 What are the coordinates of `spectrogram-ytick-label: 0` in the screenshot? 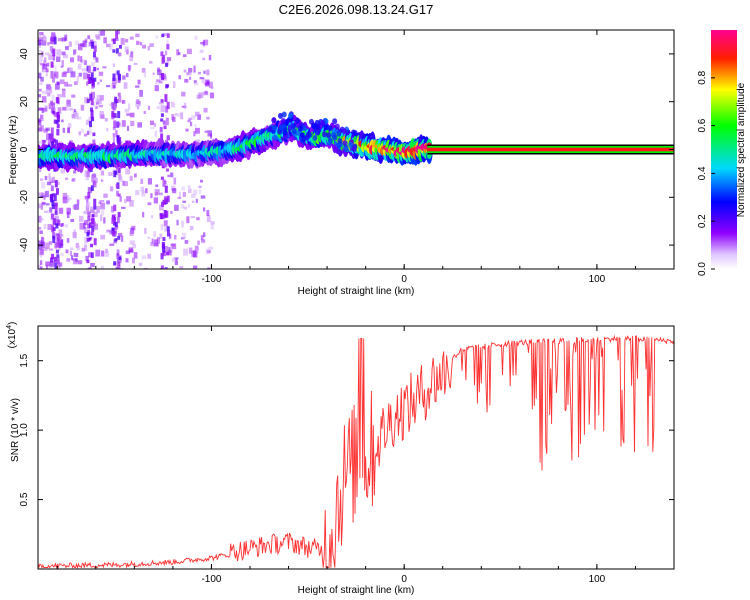 It's located at (24, 149).